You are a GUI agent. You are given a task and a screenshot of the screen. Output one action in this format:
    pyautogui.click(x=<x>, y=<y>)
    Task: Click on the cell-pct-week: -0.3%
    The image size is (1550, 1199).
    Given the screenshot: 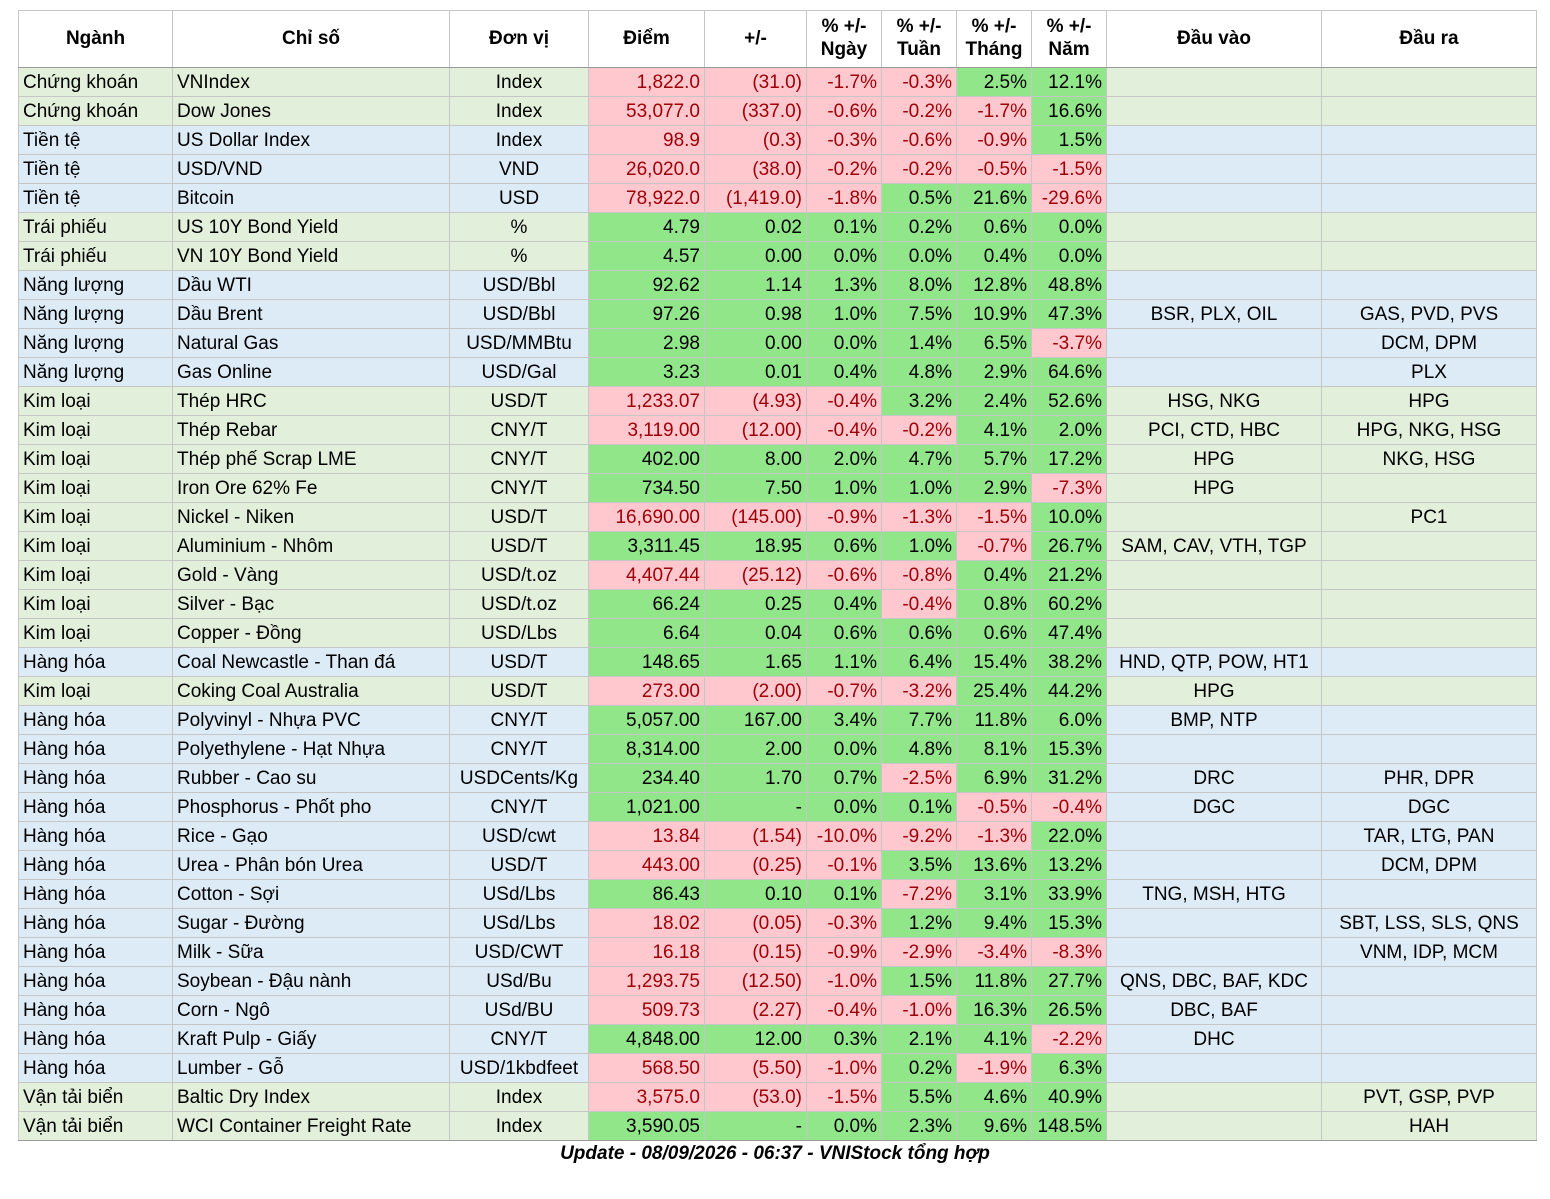 What is the action you would take?
    pyautogui.click(x=919, y=82)
    